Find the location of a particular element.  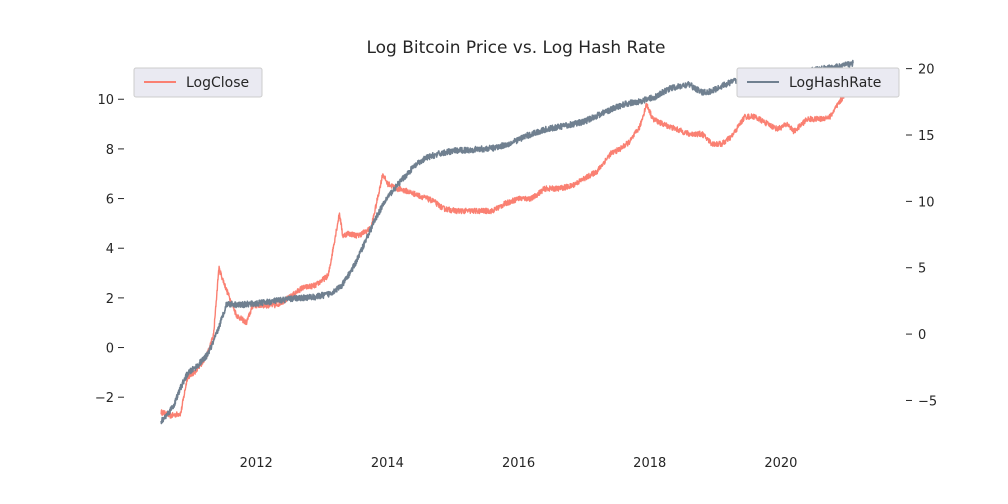

chart-title: Log Bitcoin Price vs. Log Hash Rate is located at coordinates (515, 48).